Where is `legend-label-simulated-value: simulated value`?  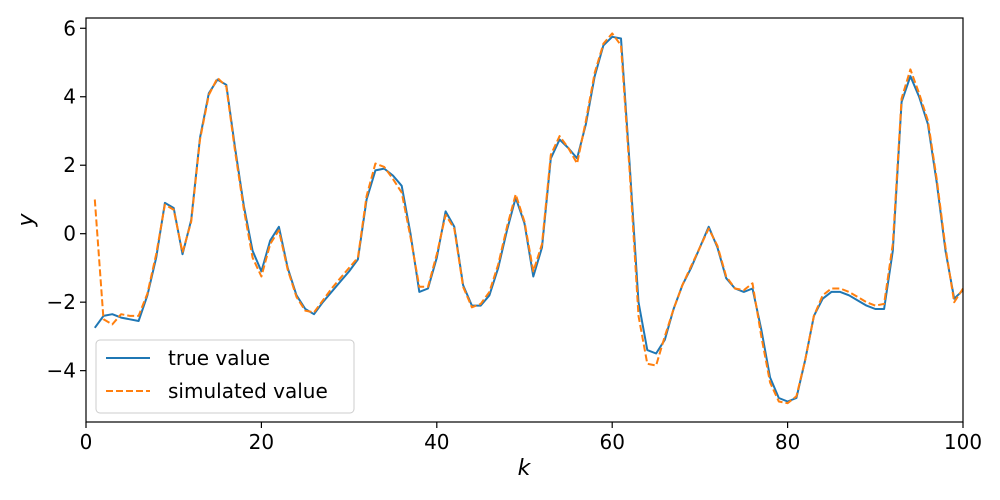
legend-label-simulated-value: simulated value is located at coordinates (248, 391).